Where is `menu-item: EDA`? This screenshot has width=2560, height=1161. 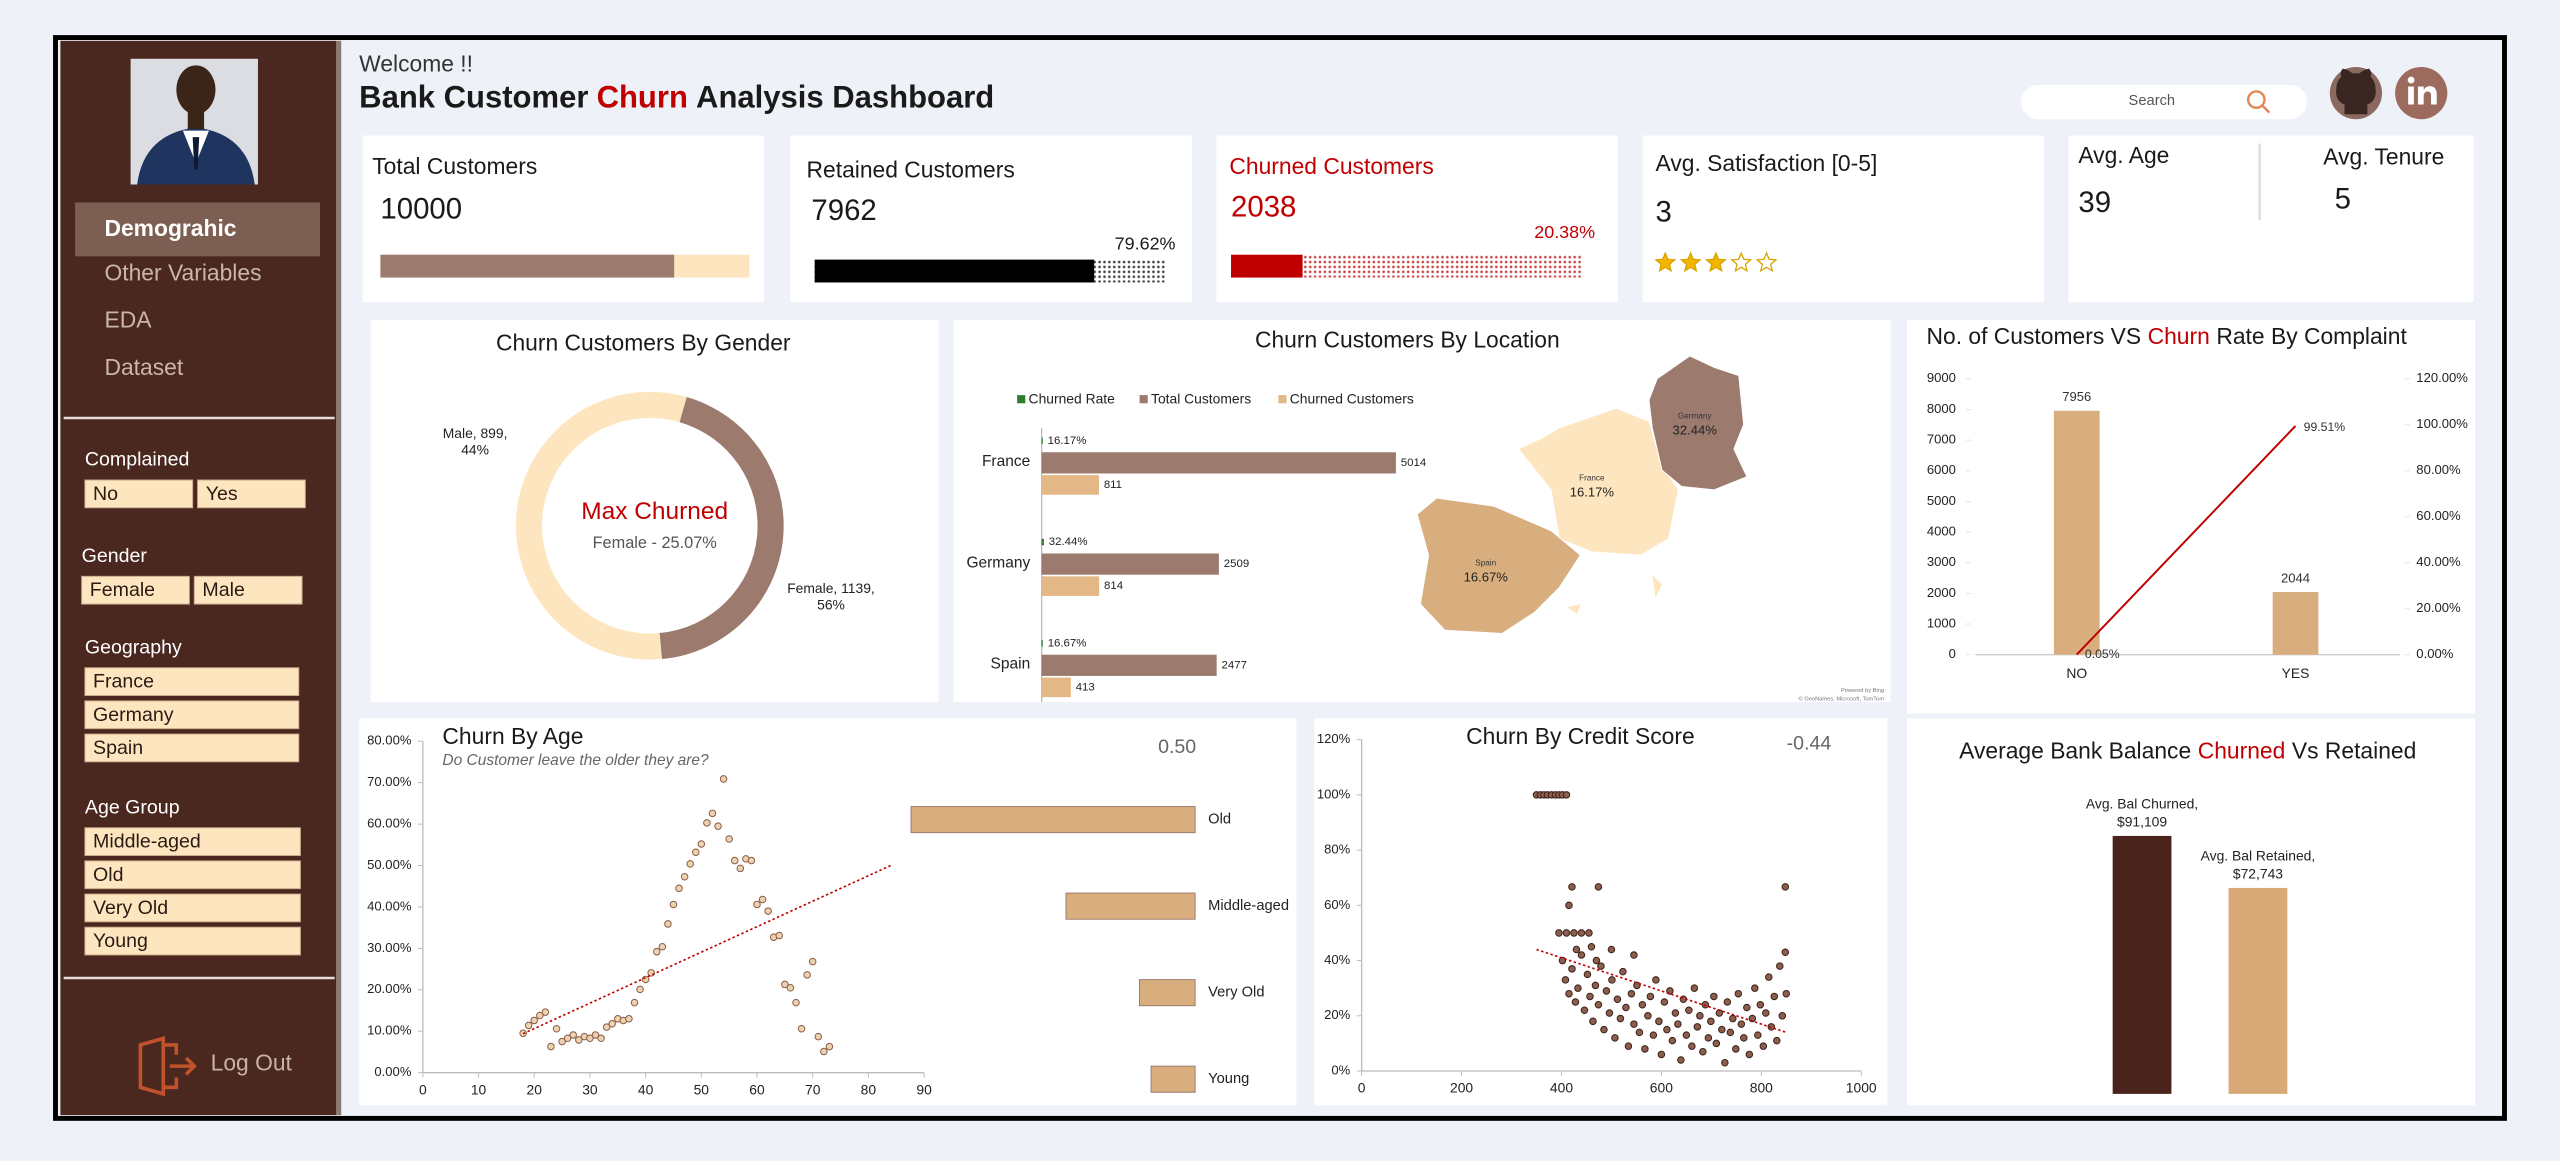 menu-item: EDA is located at coordinates (128, 320).